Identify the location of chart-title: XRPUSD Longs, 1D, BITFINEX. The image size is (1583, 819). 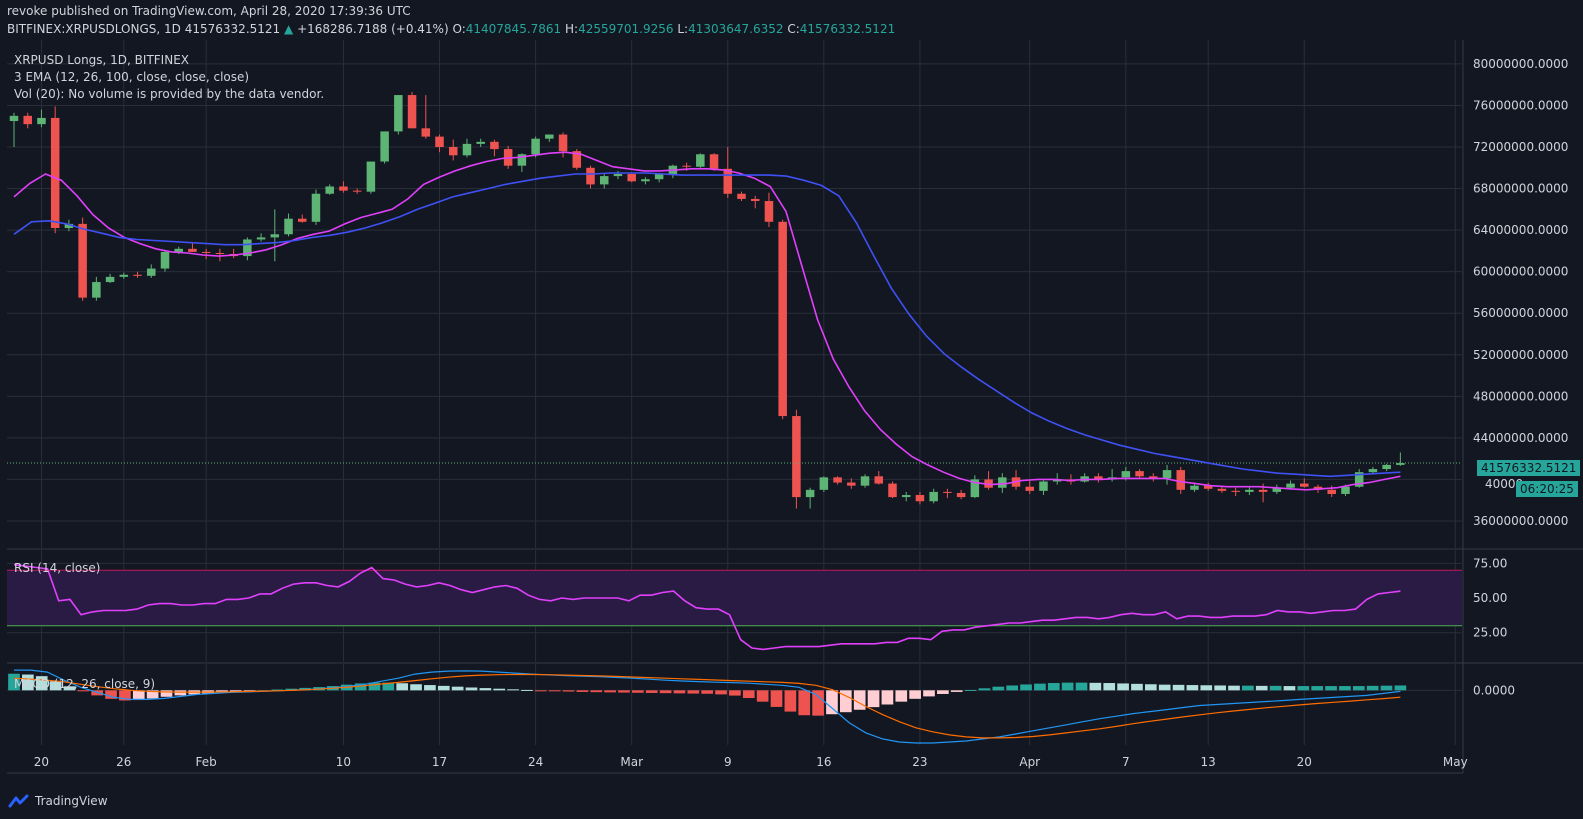
(101, 60).